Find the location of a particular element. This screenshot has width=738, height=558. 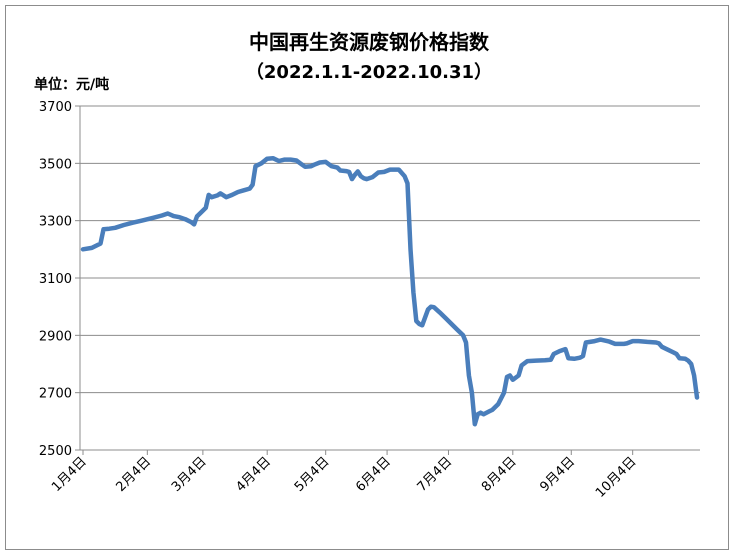

x-tick-label: 10月4日 is located at coordinates (616, 477).